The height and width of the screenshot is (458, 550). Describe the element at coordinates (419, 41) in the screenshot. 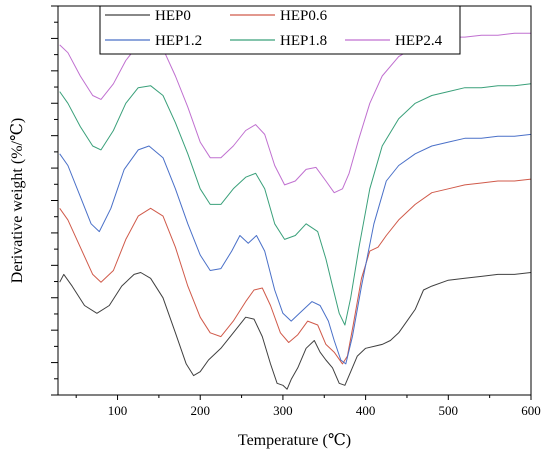

I see `legend-label: HEP2.4` at that location.